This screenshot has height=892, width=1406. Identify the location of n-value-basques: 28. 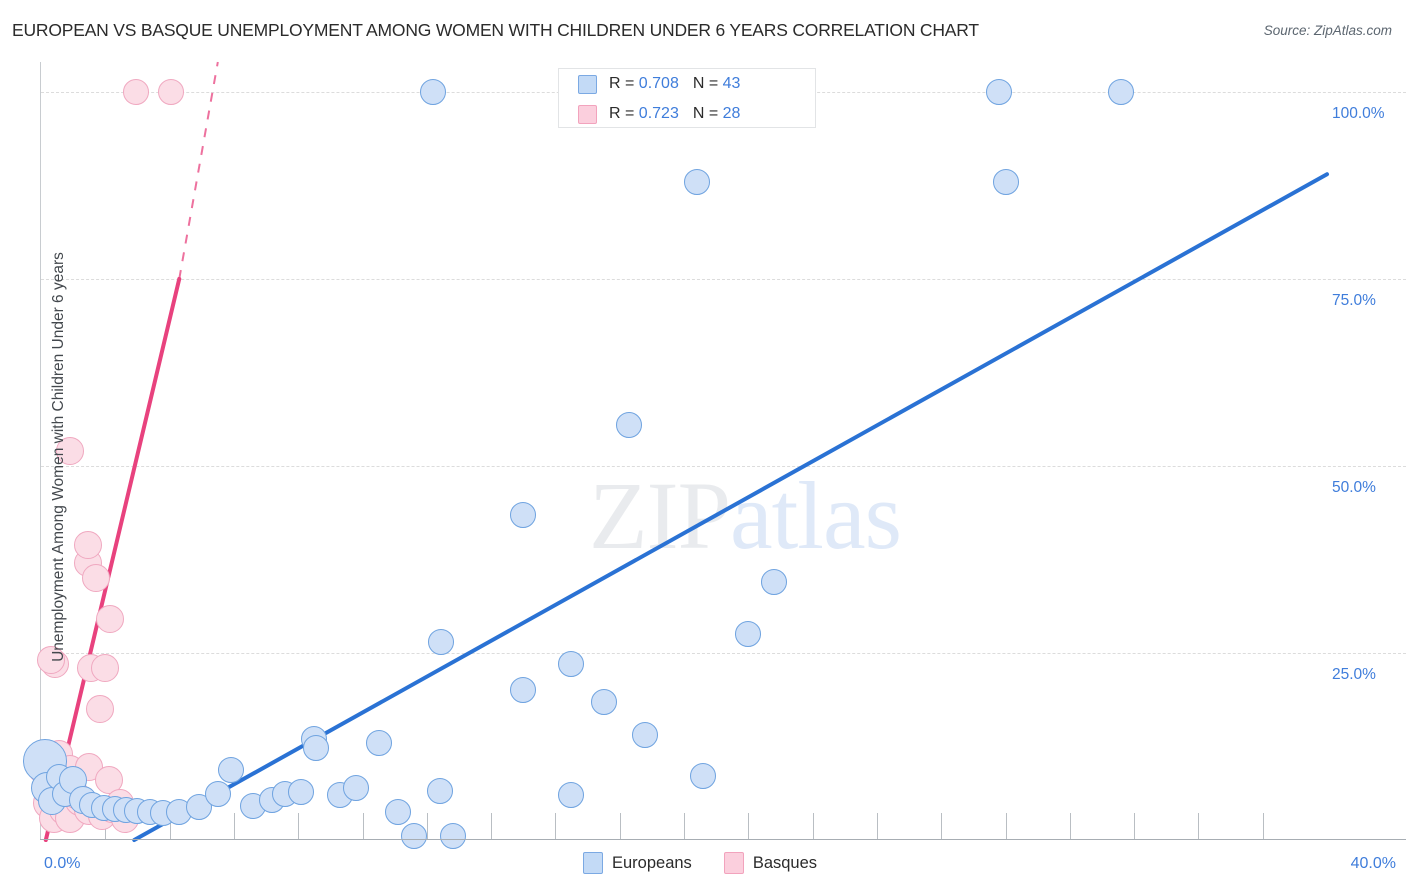
(731, 113).